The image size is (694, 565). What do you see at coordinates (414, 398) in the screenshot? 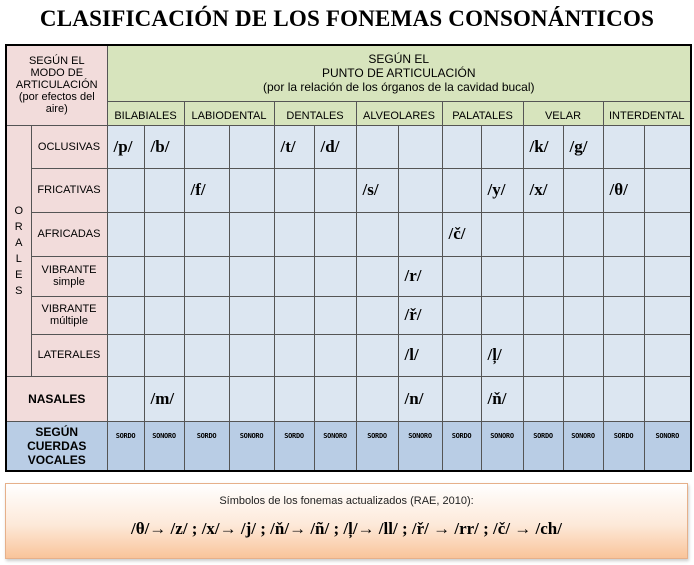
I see `phoneme-symbol: /n/` at bounding box center [414, 398].